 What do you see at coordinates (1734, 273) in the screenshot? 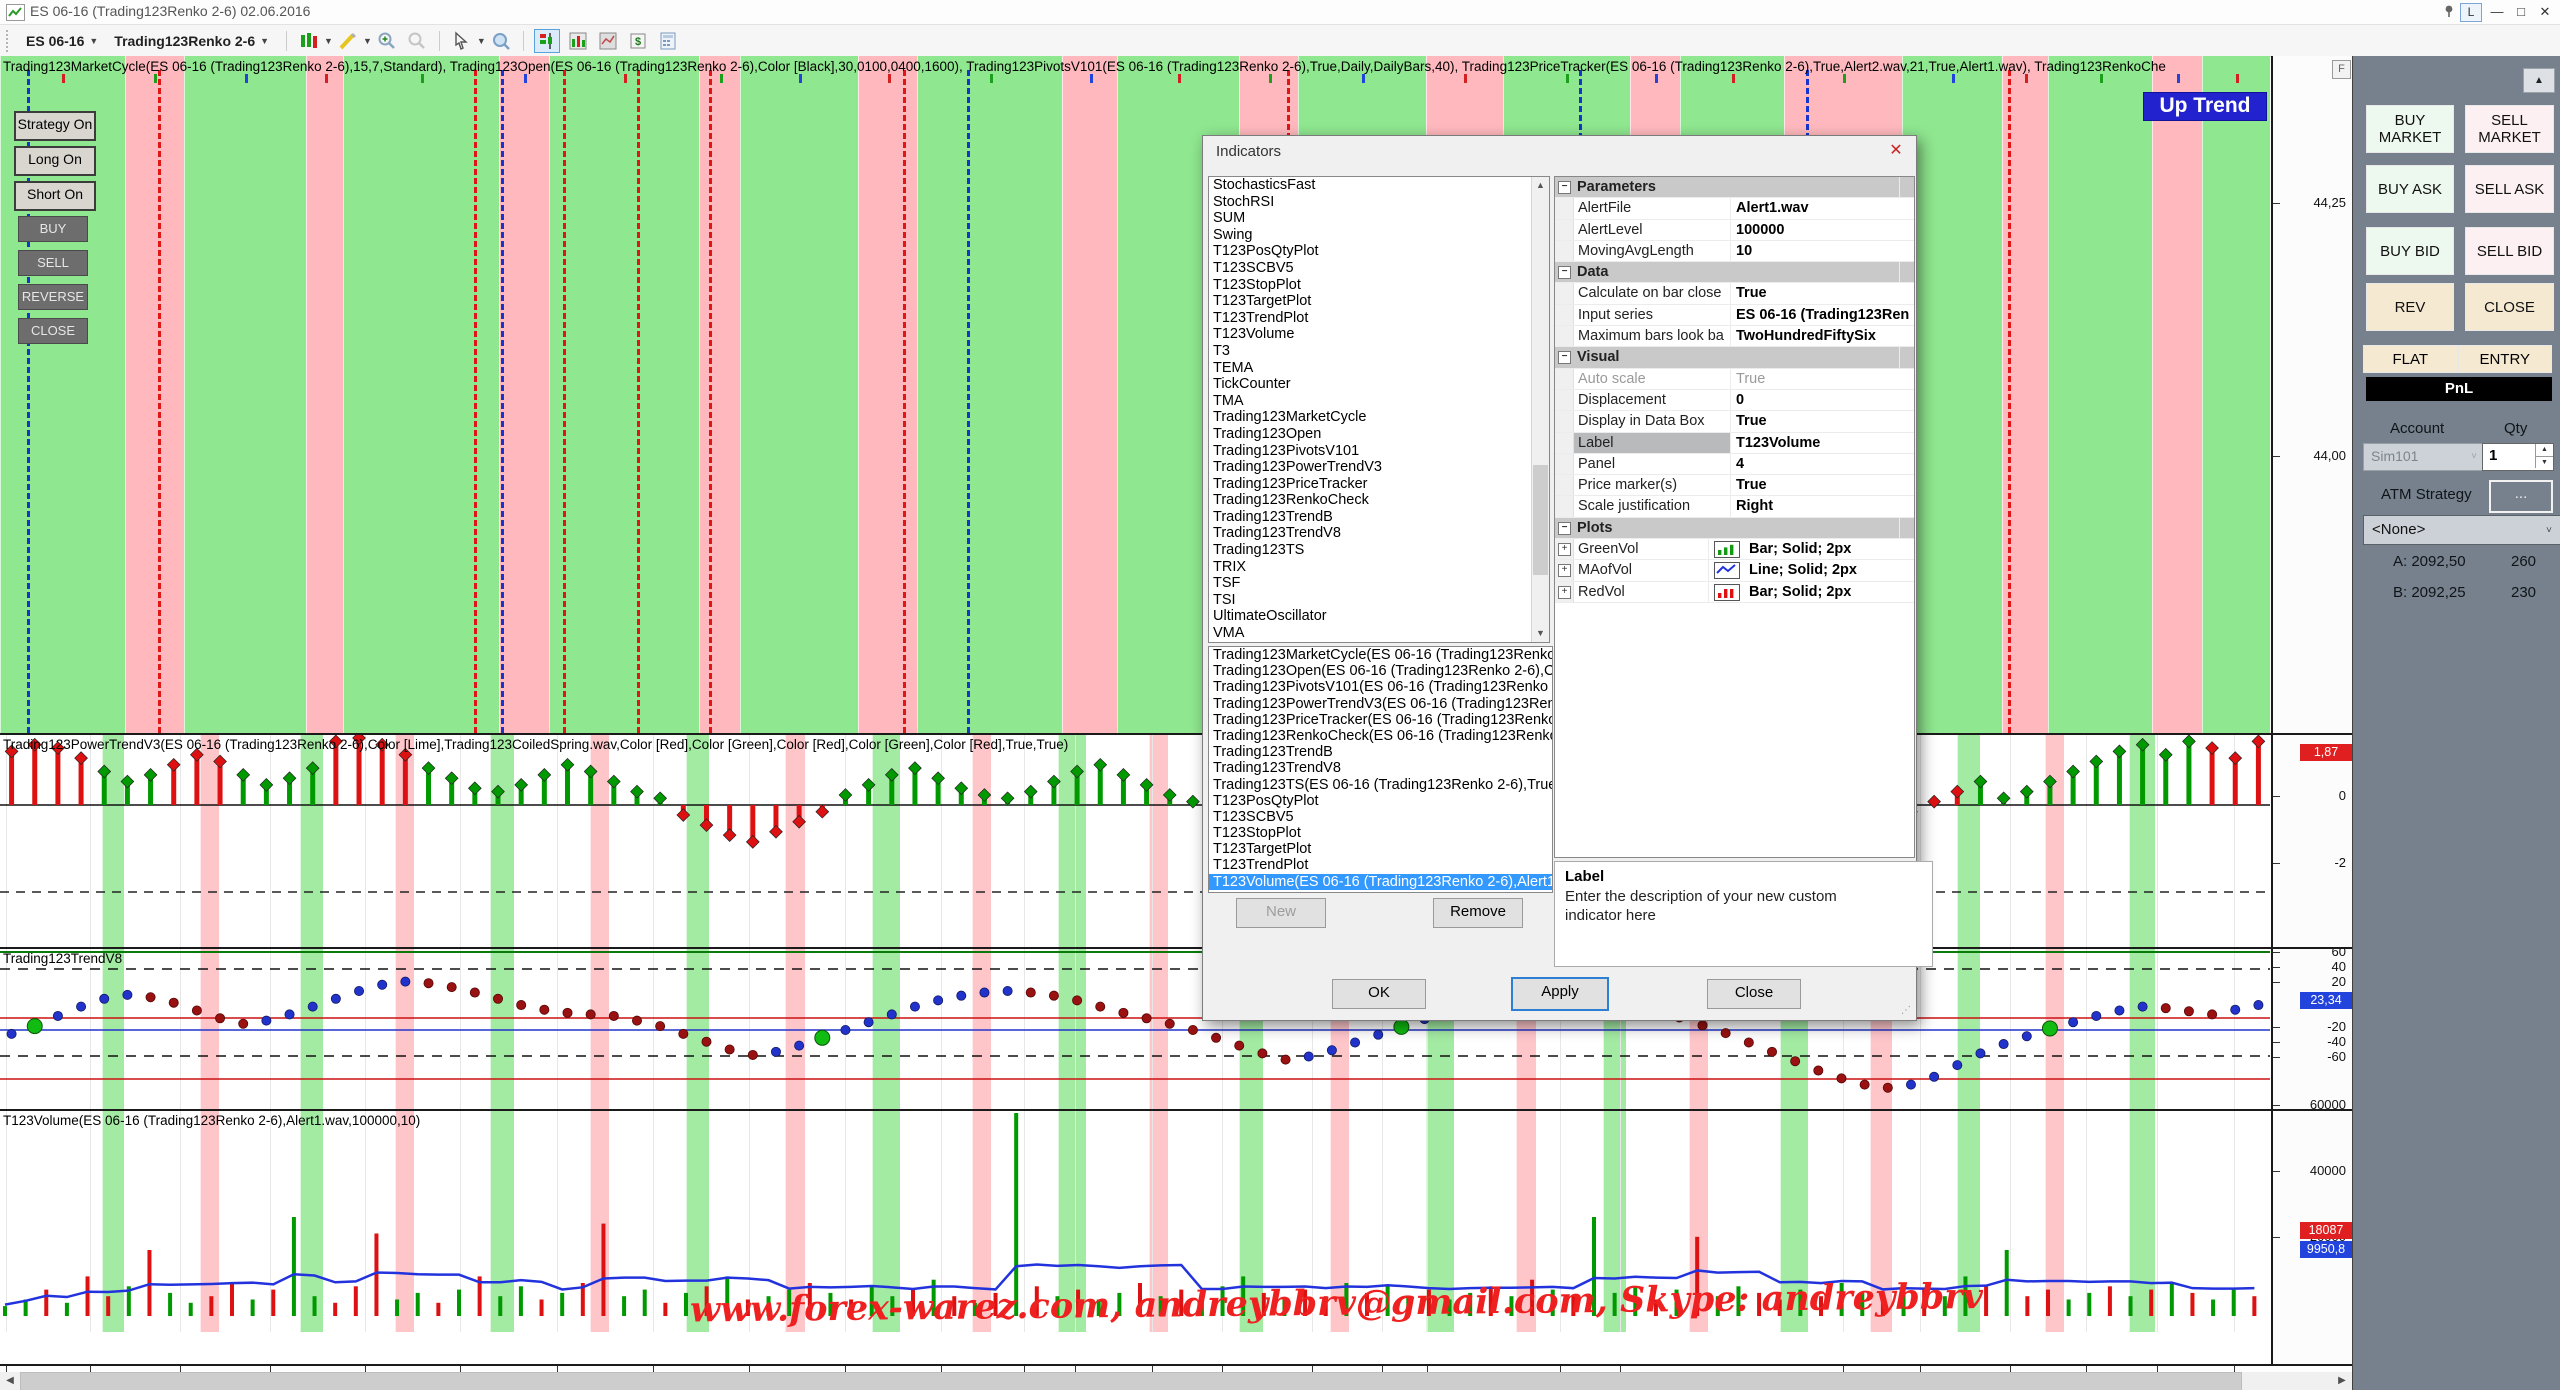
I see `property-section-header: − Data` at bounding box center [1734, 273].